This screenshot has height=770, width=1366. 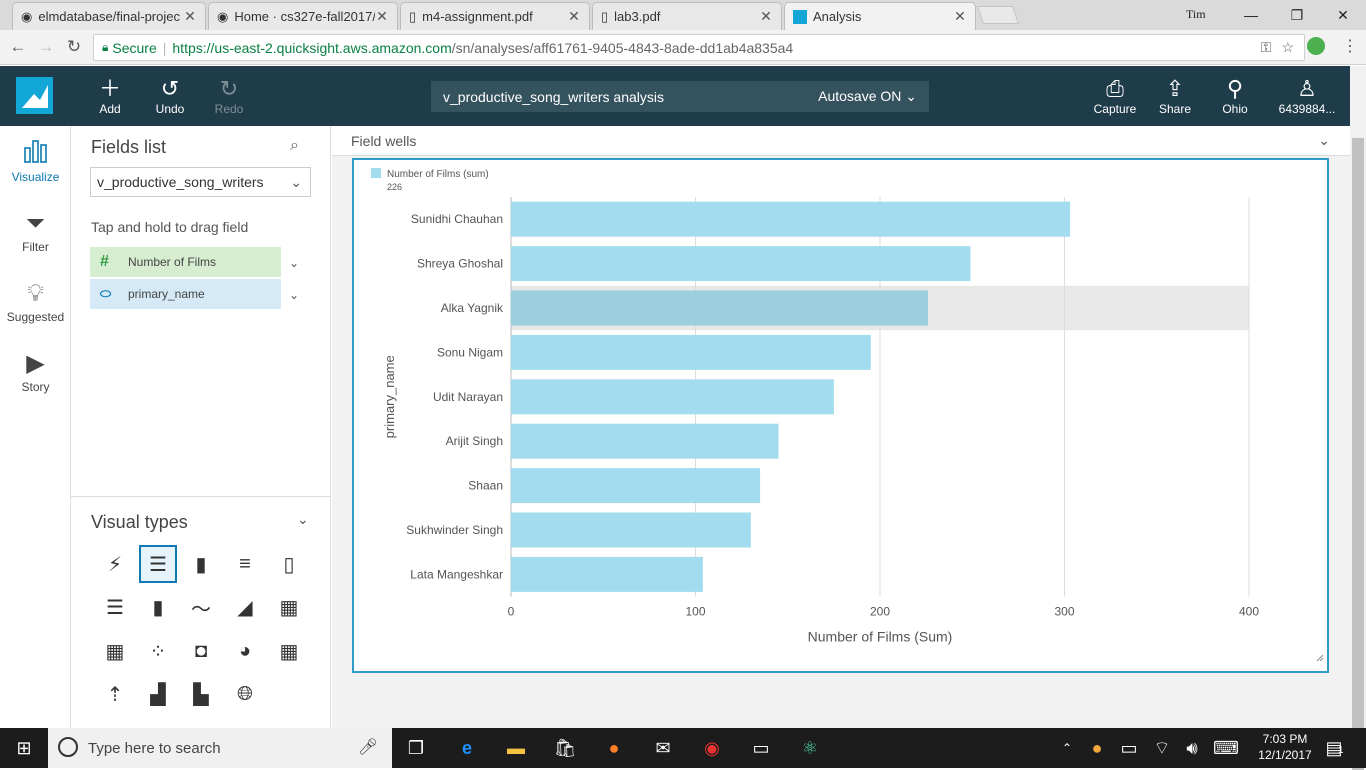 I want to click on page-scrollbar, so click(x=1358, y=418).